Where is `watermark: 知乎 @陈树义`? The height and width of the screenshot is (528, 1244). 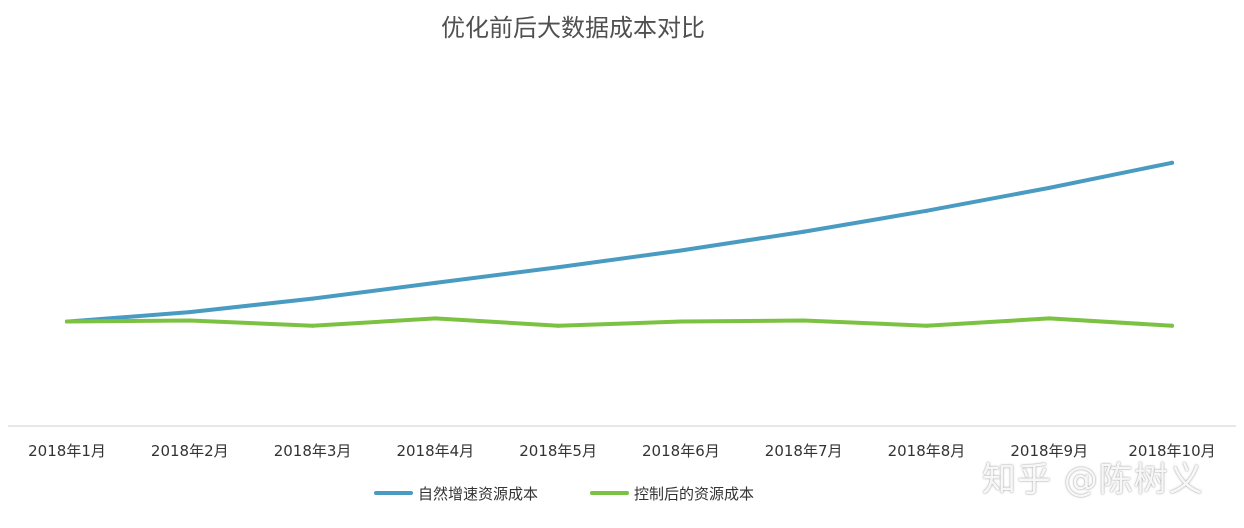 watermark: 知乎 @陈树义 is located at coordinates (1093, 480).